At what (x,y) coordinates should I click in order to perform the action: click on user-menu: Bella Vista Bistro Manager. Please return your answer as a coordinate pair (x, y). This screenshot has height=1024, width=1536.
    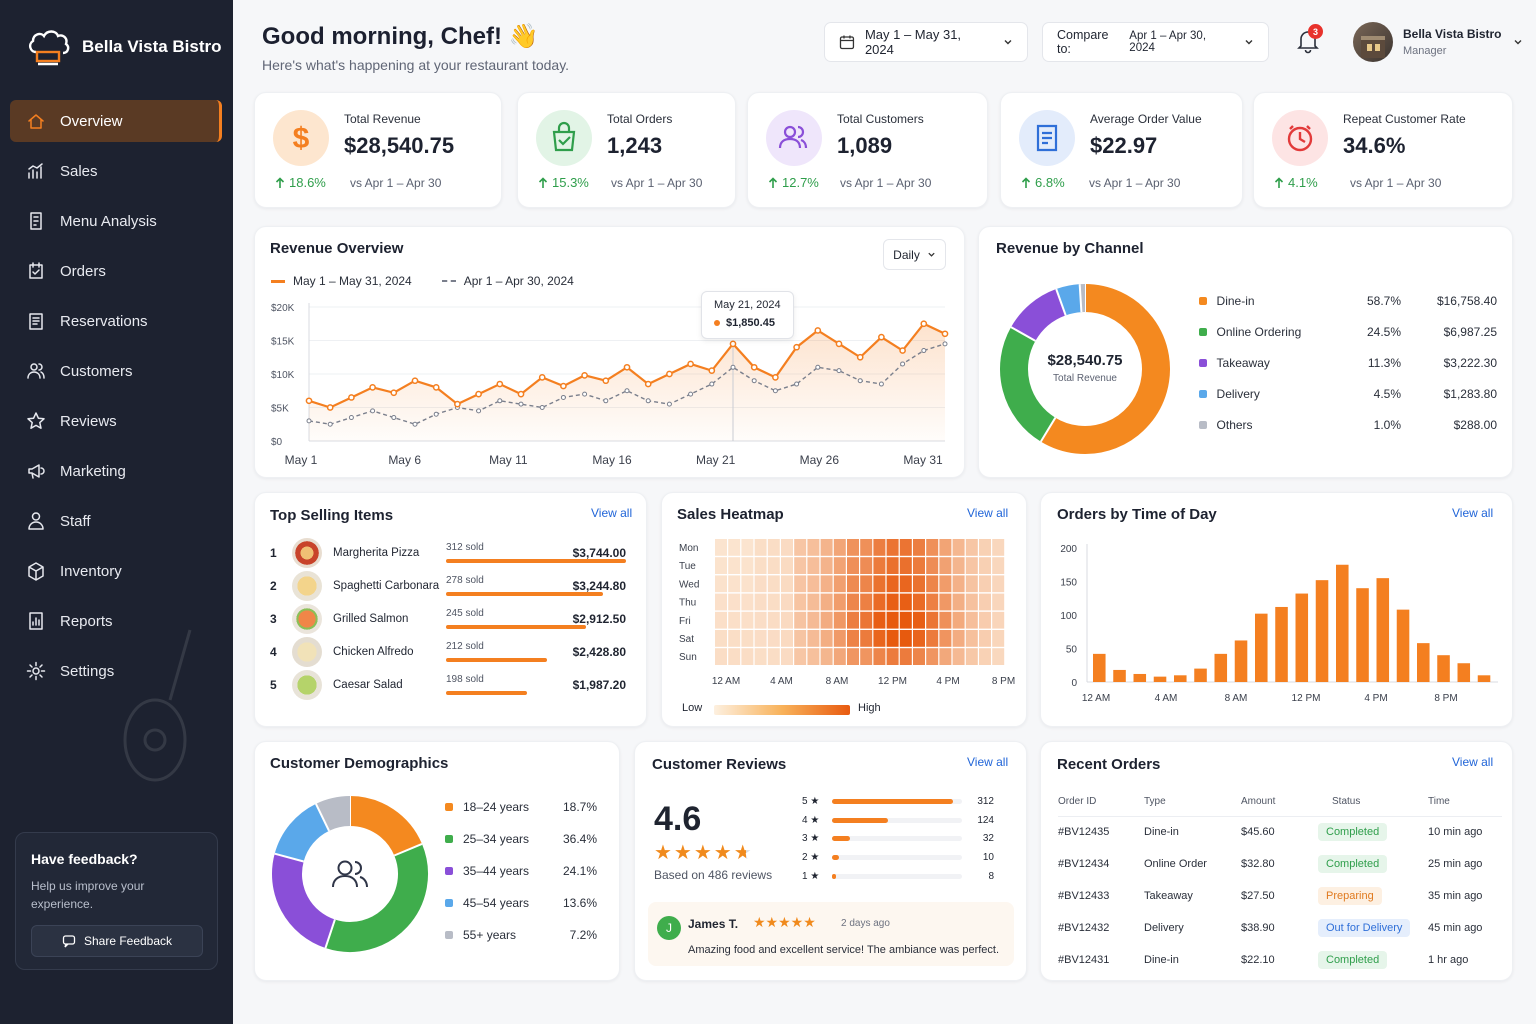
    Looking at the image, I should click on (1438, 42).